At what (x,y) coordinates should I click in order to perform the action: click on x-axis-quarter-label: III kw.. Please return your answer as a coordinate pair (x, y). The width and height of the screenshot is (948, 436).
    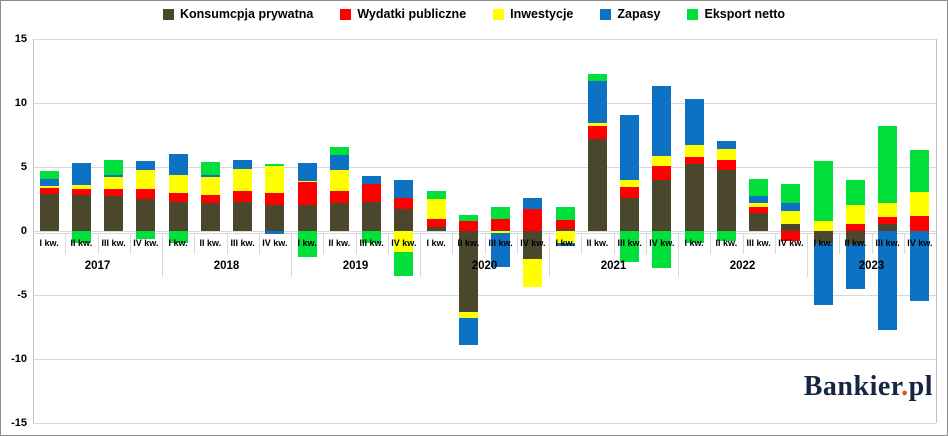
    Looking at the image, I should click on (500, 243).